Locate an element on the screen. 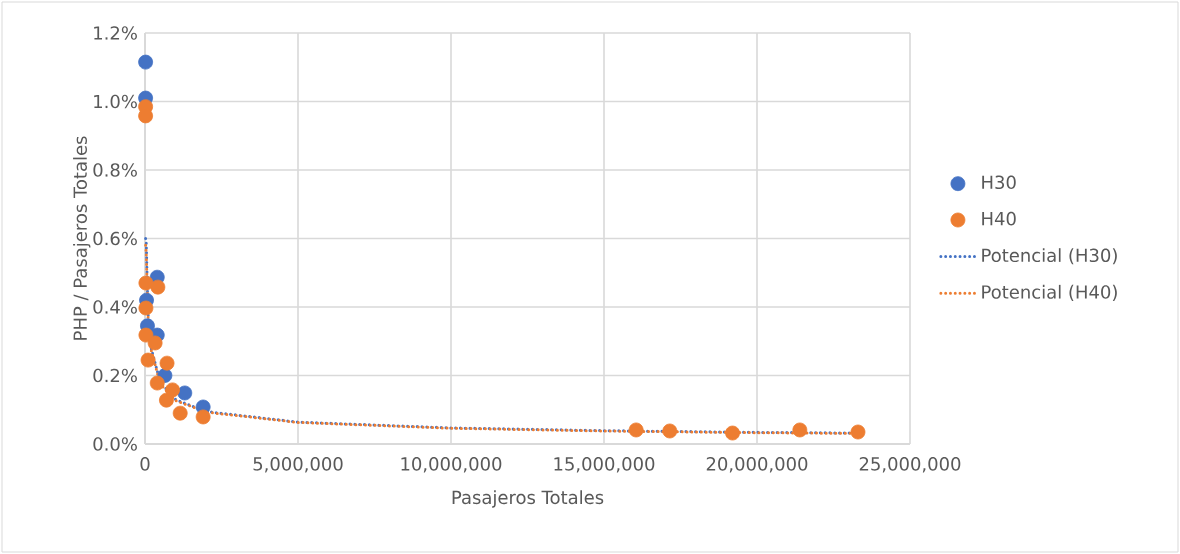  x-tick-label: 10,000,000 is located at coordinates (451, 465).